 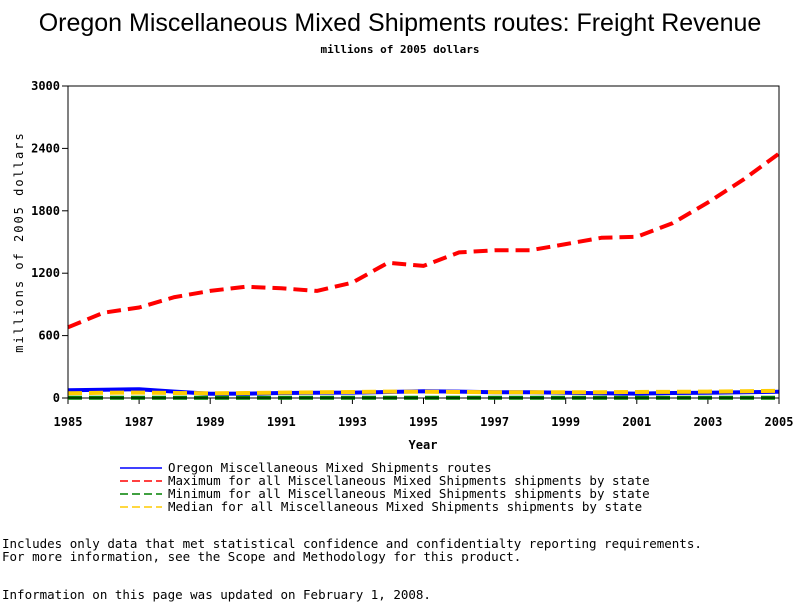 I want to click on x-tick-label: 1995, so click(x=423, y=422).